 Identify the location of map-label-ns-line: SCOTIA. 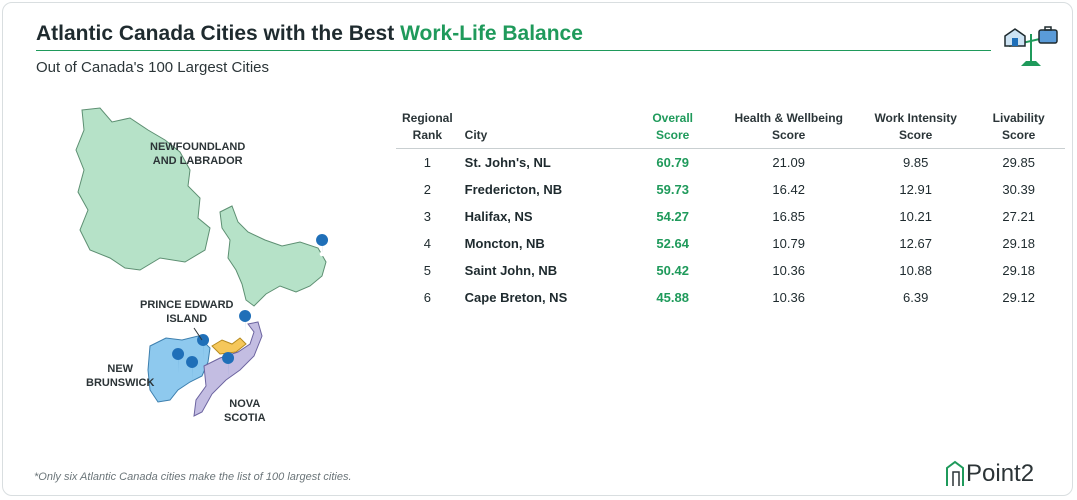
(245, 418).